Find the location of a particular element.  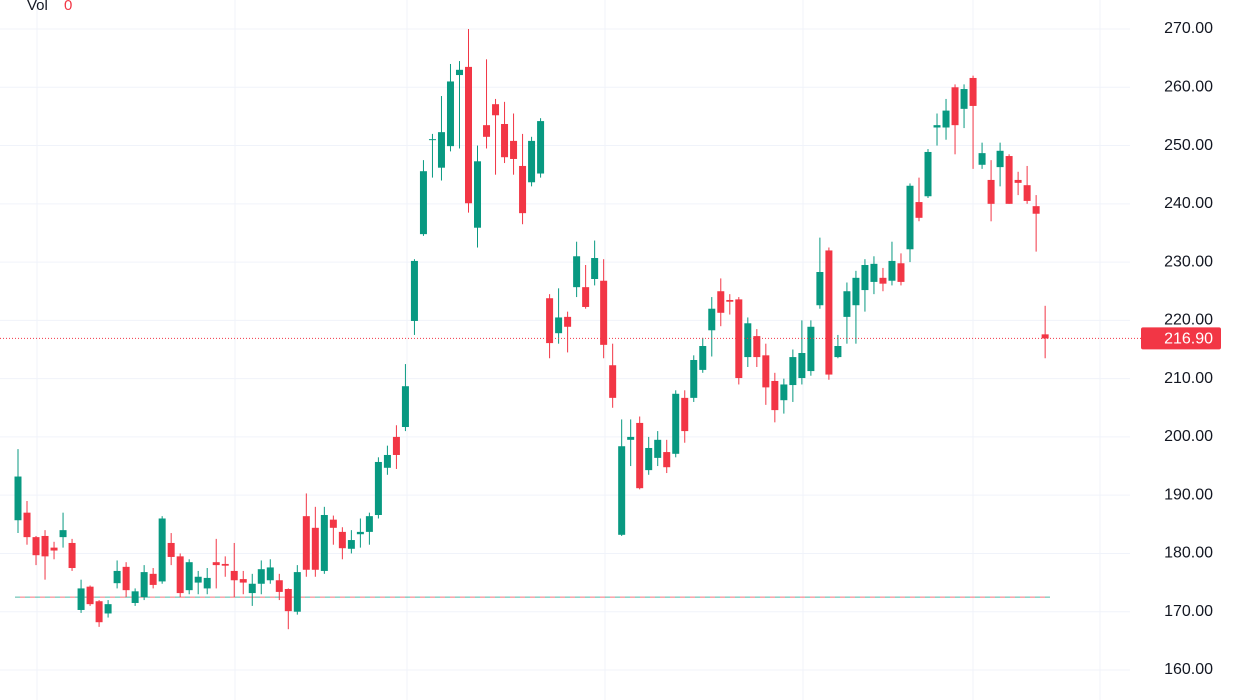

y-tick-label: 240.00 is located at coordinates (1188, 203).